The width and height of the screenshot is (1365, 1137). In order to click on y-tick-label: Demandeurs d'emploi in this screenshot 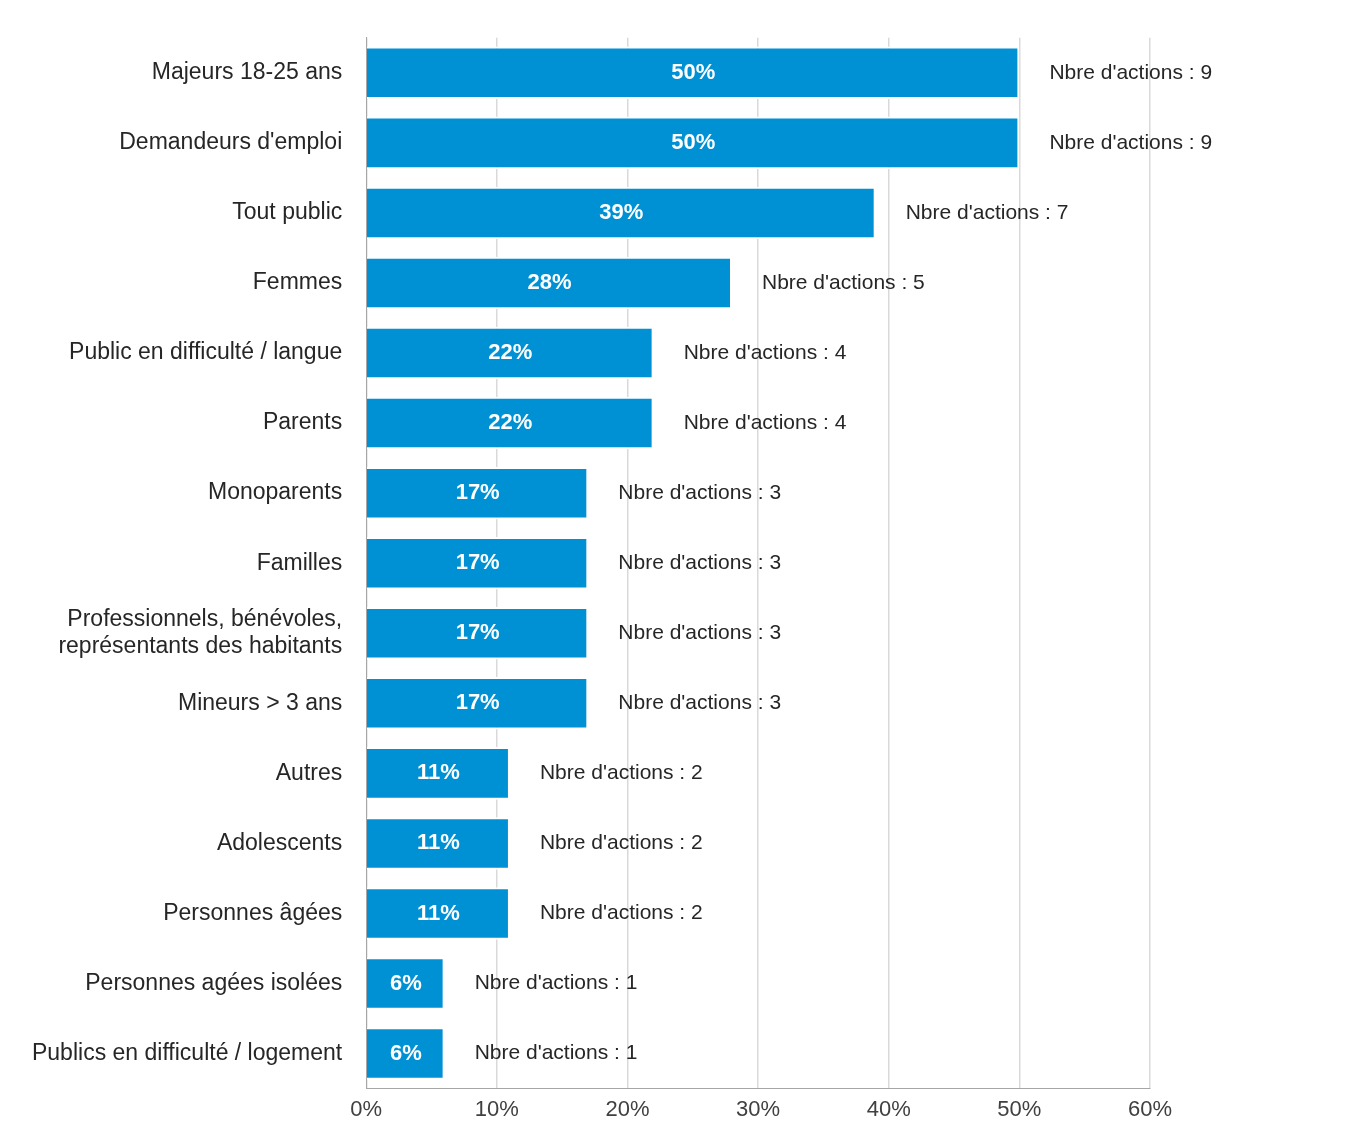, I will do `click(231, 141)`.